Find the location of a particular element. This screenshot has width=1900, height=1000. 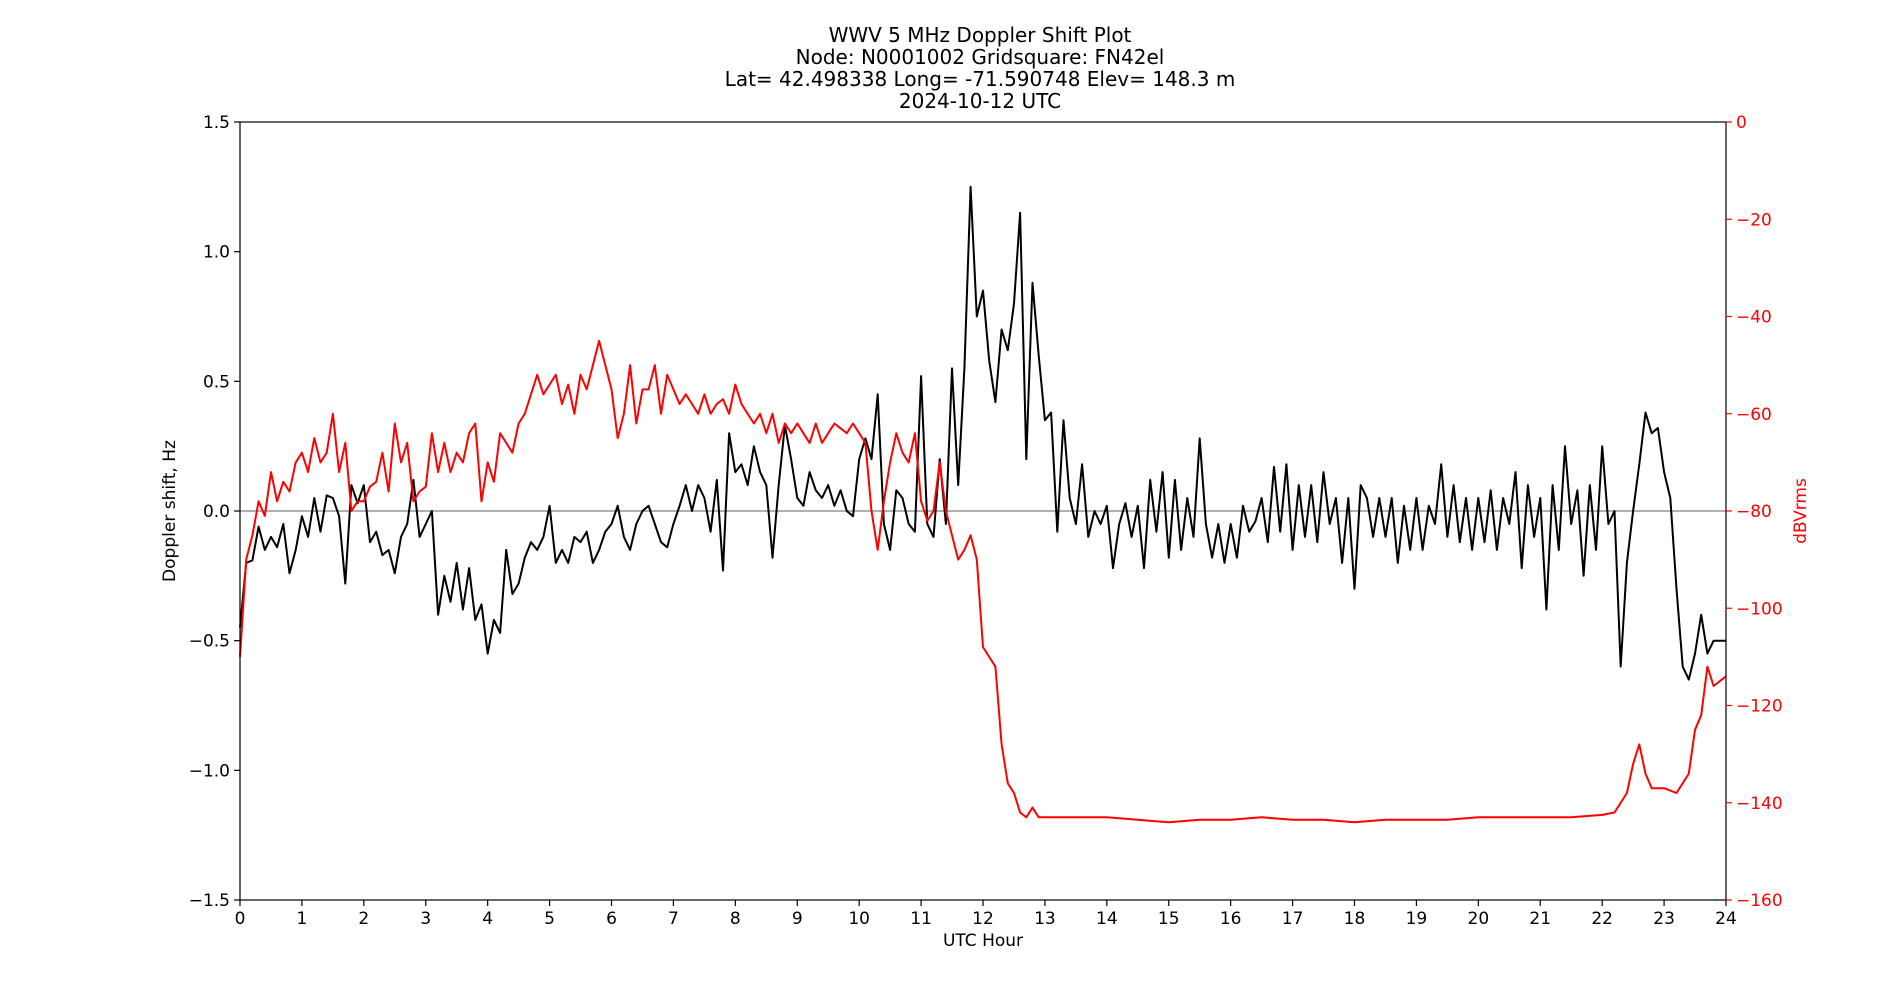

left-y-tick-label: 0.0 is located at coordinates (216, 512).